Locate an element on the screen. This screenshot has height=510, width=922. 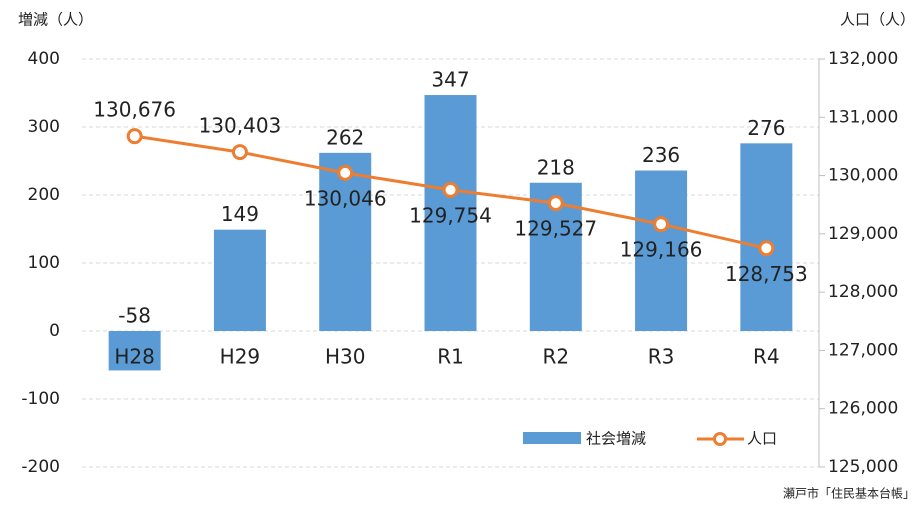
bar-value-label: 262 is located at coordinates (345, 137).